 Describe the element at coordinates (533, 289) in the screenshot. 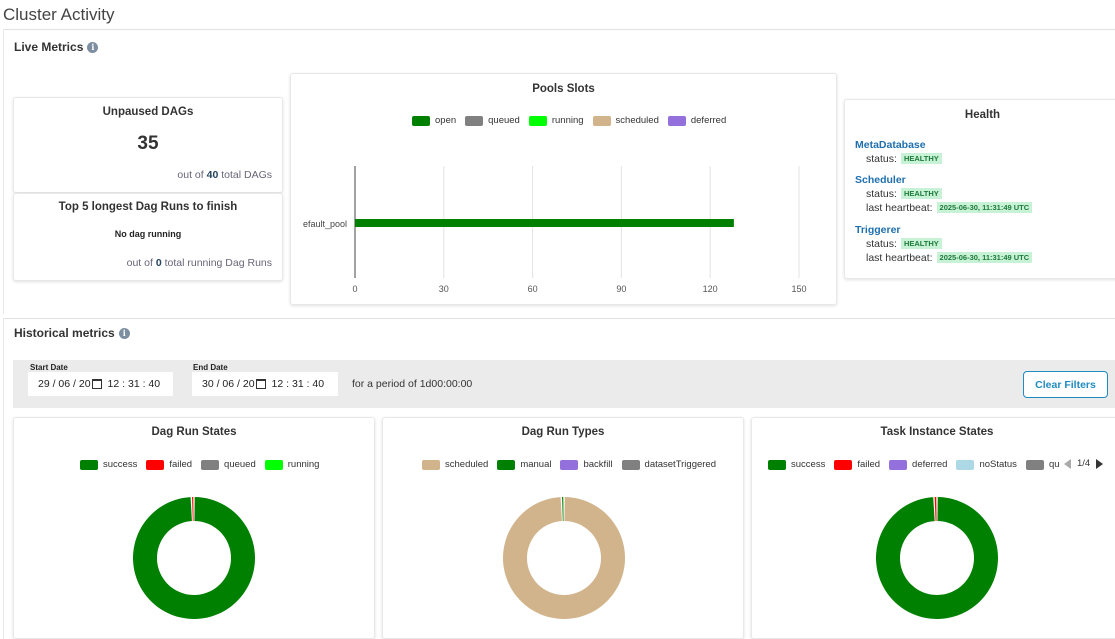

I see `x-tick-label: 60` at that location.